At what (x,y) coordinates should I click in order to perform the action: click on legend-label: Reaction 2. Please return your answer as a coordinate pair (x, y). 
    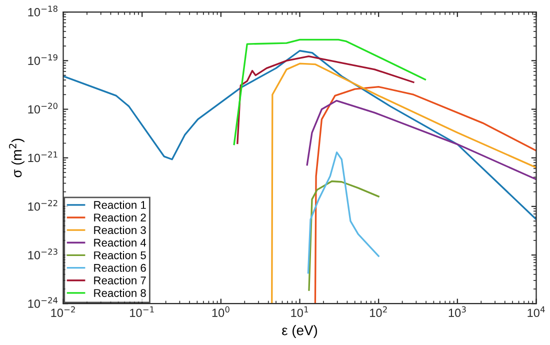
    Looking at the image, I should click on (120, 217).